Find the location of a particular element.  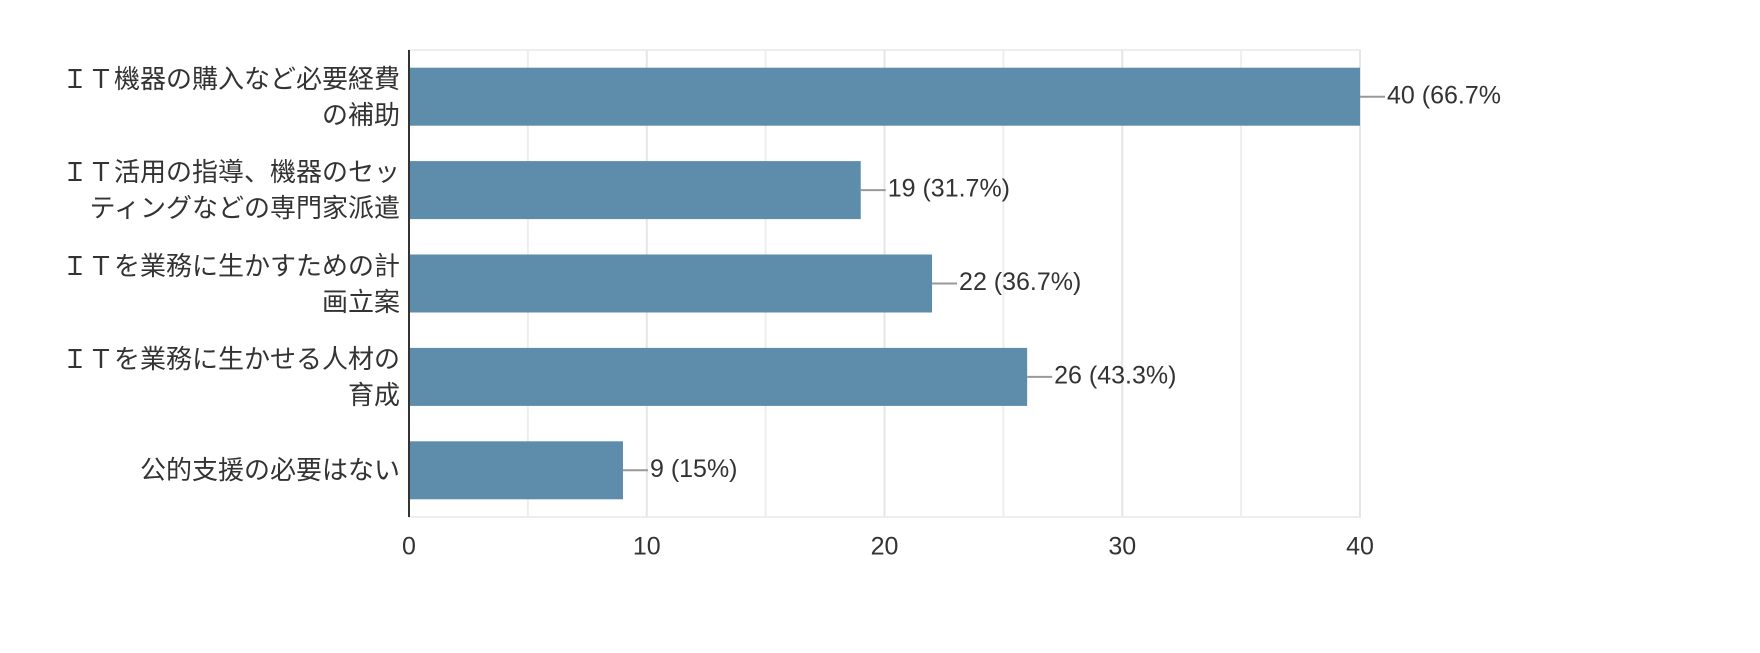

x-tick-label: 0 is located at coordinates (409, 547).